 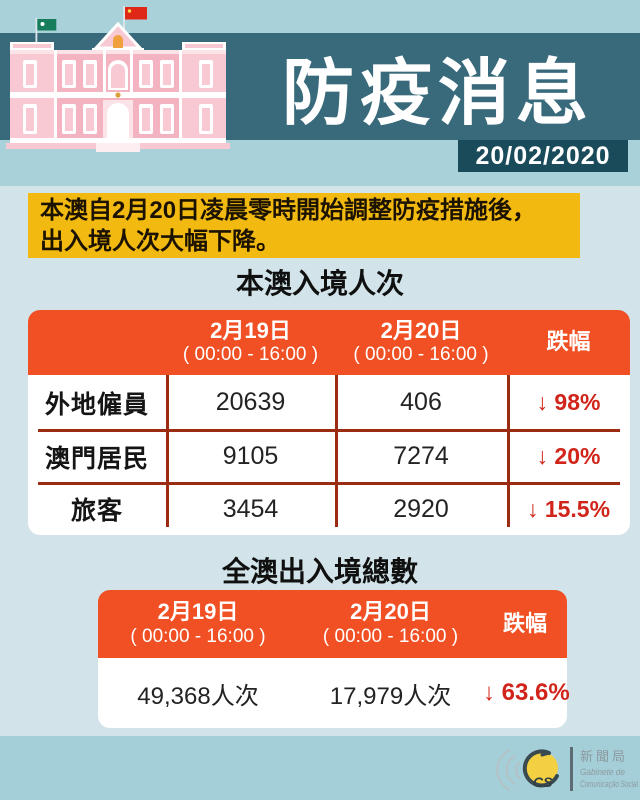 What do you see at coordinates (508, 770) in the screenshot?
I see `signal-waves-icon` at bounding box center [508, 770].